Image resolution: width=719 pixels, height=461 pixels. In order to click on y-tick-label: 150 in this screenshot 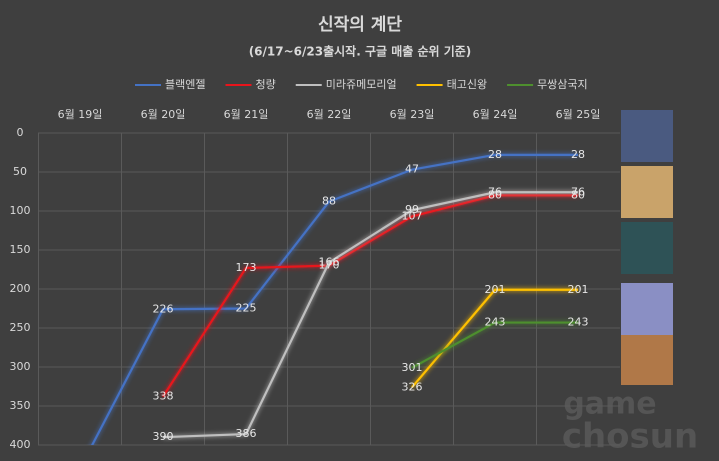, I will do `click(20, 249)`.